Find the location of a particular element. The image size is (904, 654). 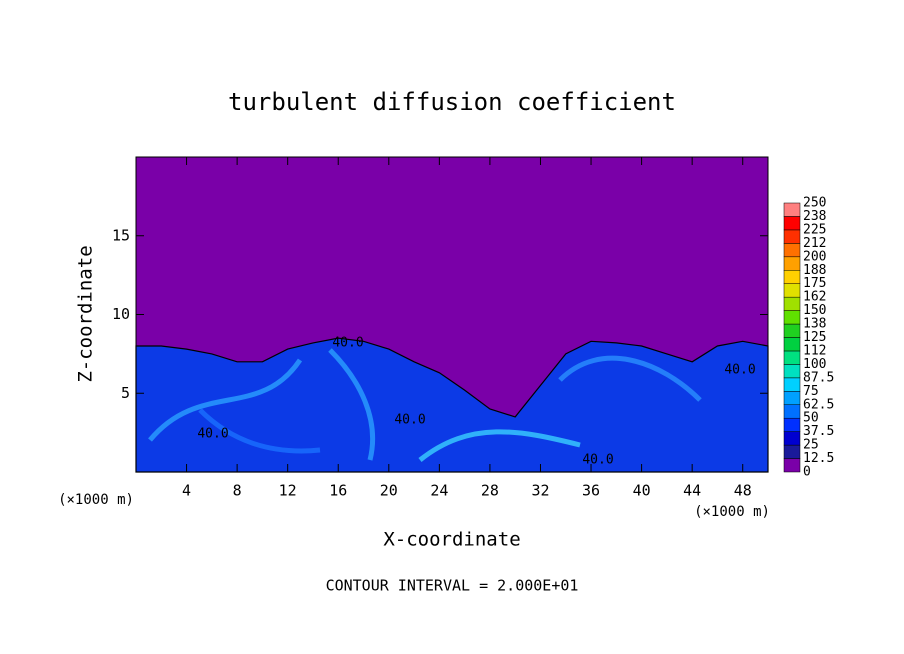

colorbar-label: 87.5 is located at coordinates (818, 377).